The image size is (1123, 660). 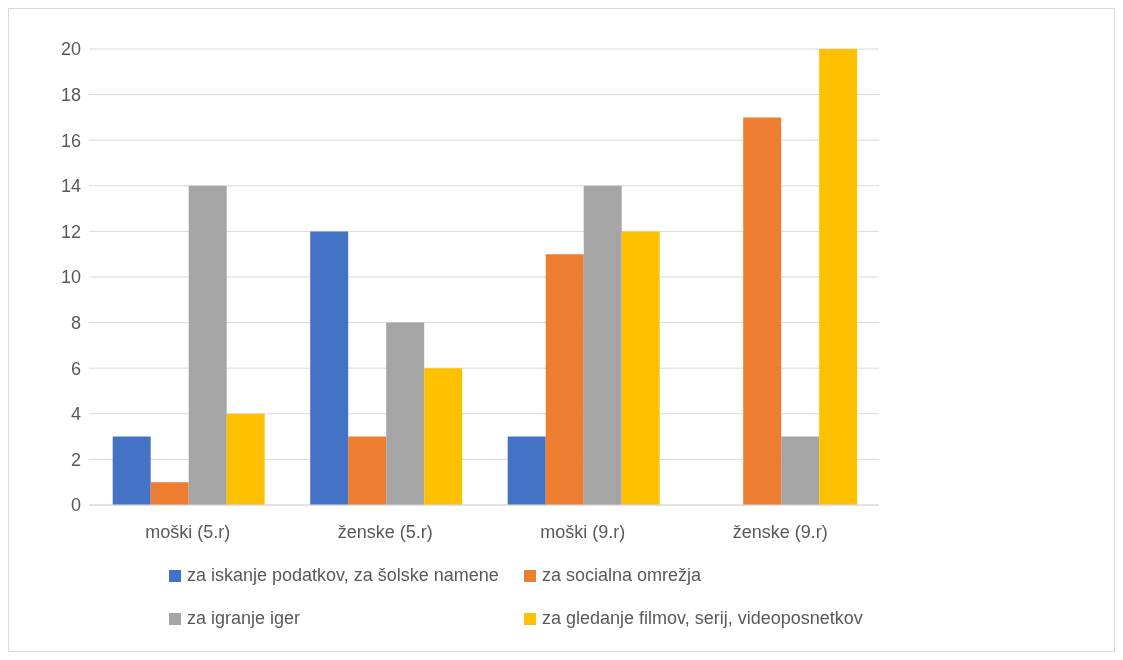 What do you see at coordinates (75, 505) in the screenshot?
I see `y-tick-label: 0` at bounding box center [75, 505].